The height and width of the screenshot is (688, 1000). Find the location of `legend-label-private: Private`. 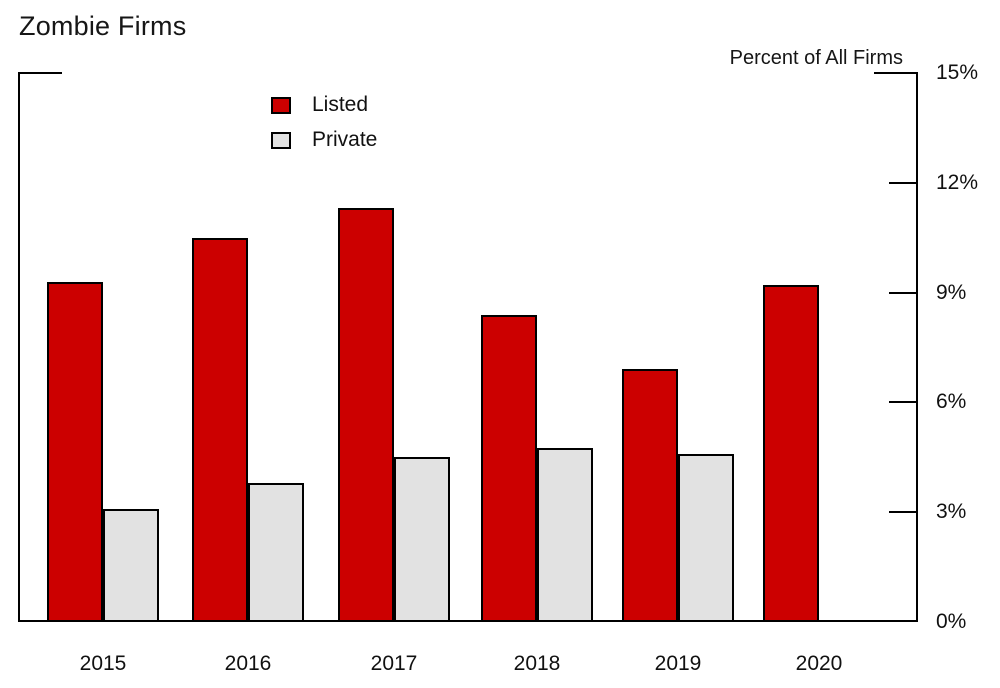

legend-label-private: Private is located at coordinates (345, 139).